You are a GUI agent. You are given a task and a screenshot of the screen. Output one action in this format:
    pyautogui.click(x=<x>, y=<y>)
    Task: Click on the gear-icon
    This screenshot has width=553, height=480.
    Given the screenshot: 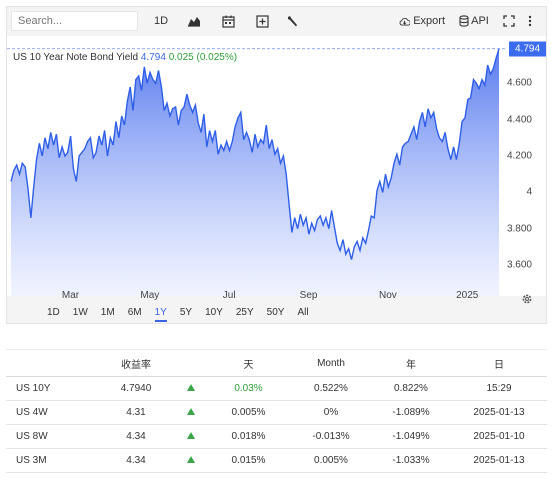 What is the action you would take?
    pyautogui.click(x=527, y=301)
    